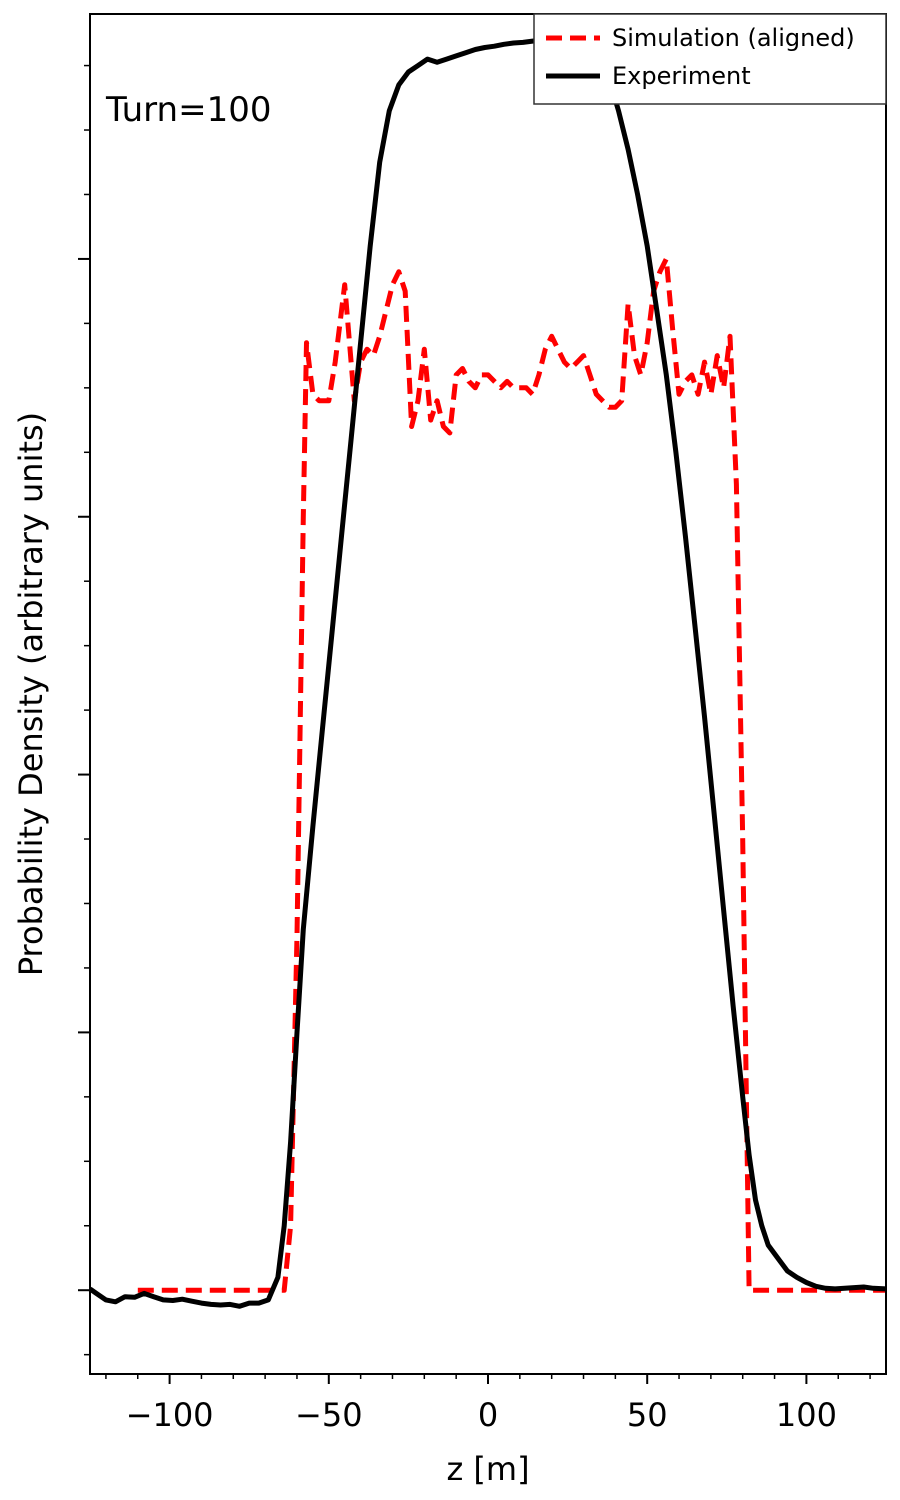 Image resolution: width=900 pixels, height=1500 pixels. What do you see at coordinates (329, 1415) in the screenshot?
I see `x-tick-label: −50` at bounding box center [329, 1415].